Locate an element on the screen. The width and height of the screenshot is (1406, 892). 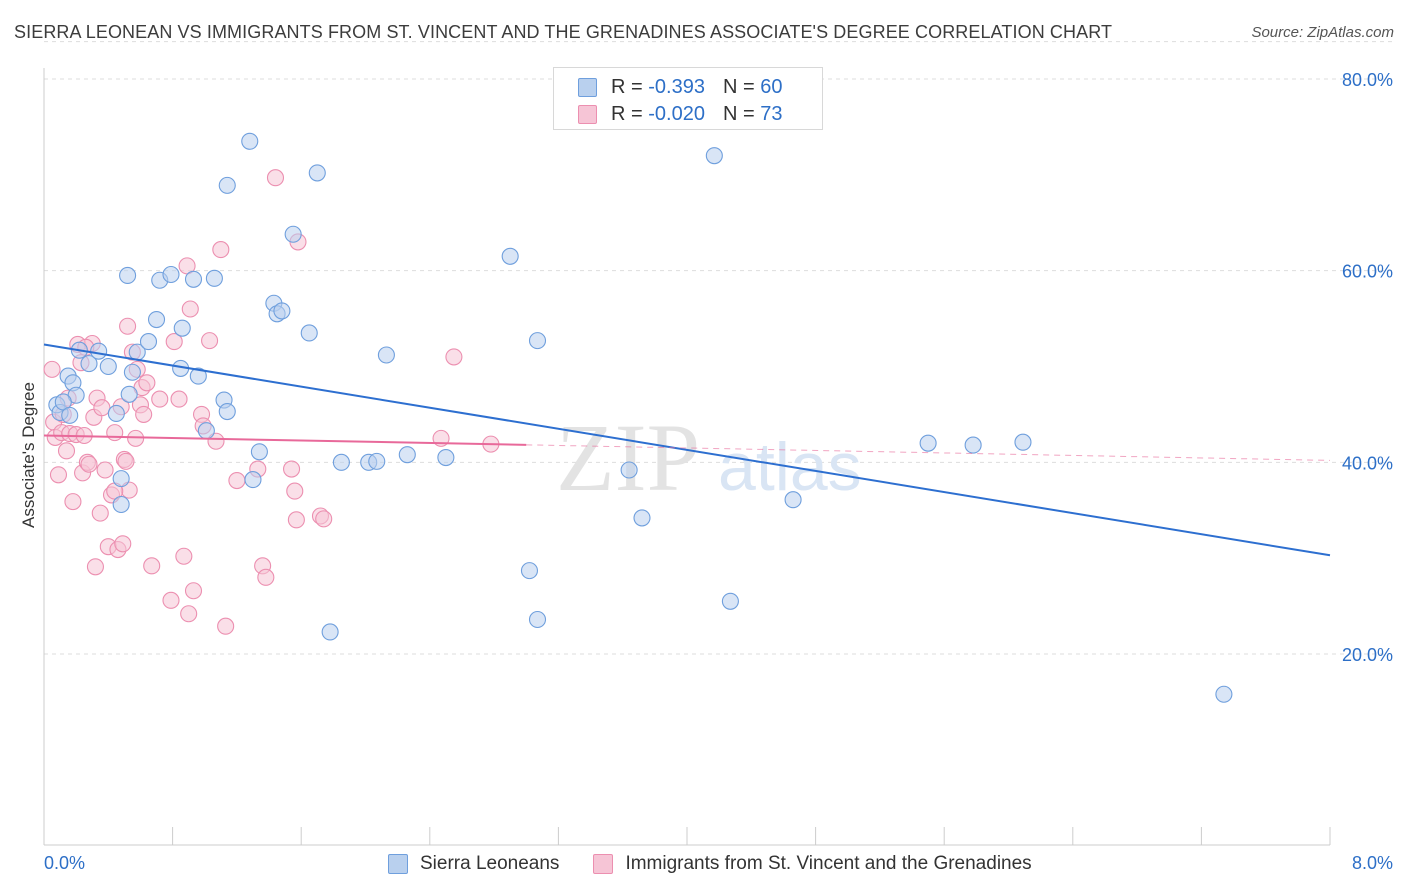
y-tick-label: 80.0% is located at coordinates (1367, 80).